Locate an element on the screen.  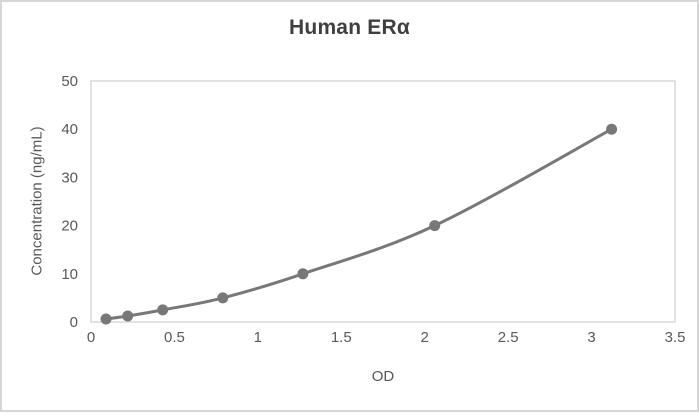
y-tick-label: 40 is located at coordinates (69, 129).